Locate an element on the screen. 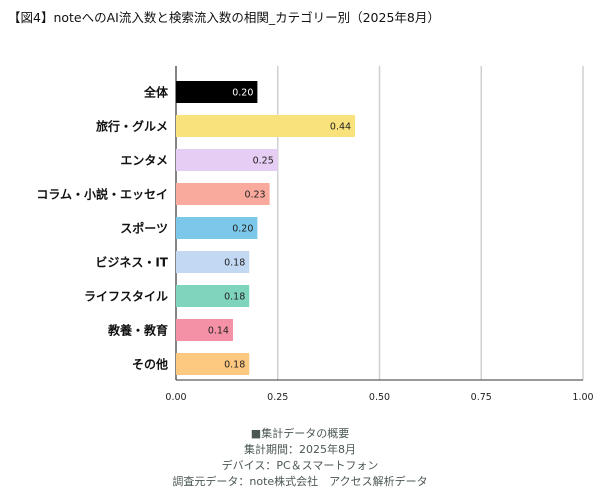 This screenshot has height=495, width=600. x-tick-label: 1.00 is located at coordinates (582, 397).